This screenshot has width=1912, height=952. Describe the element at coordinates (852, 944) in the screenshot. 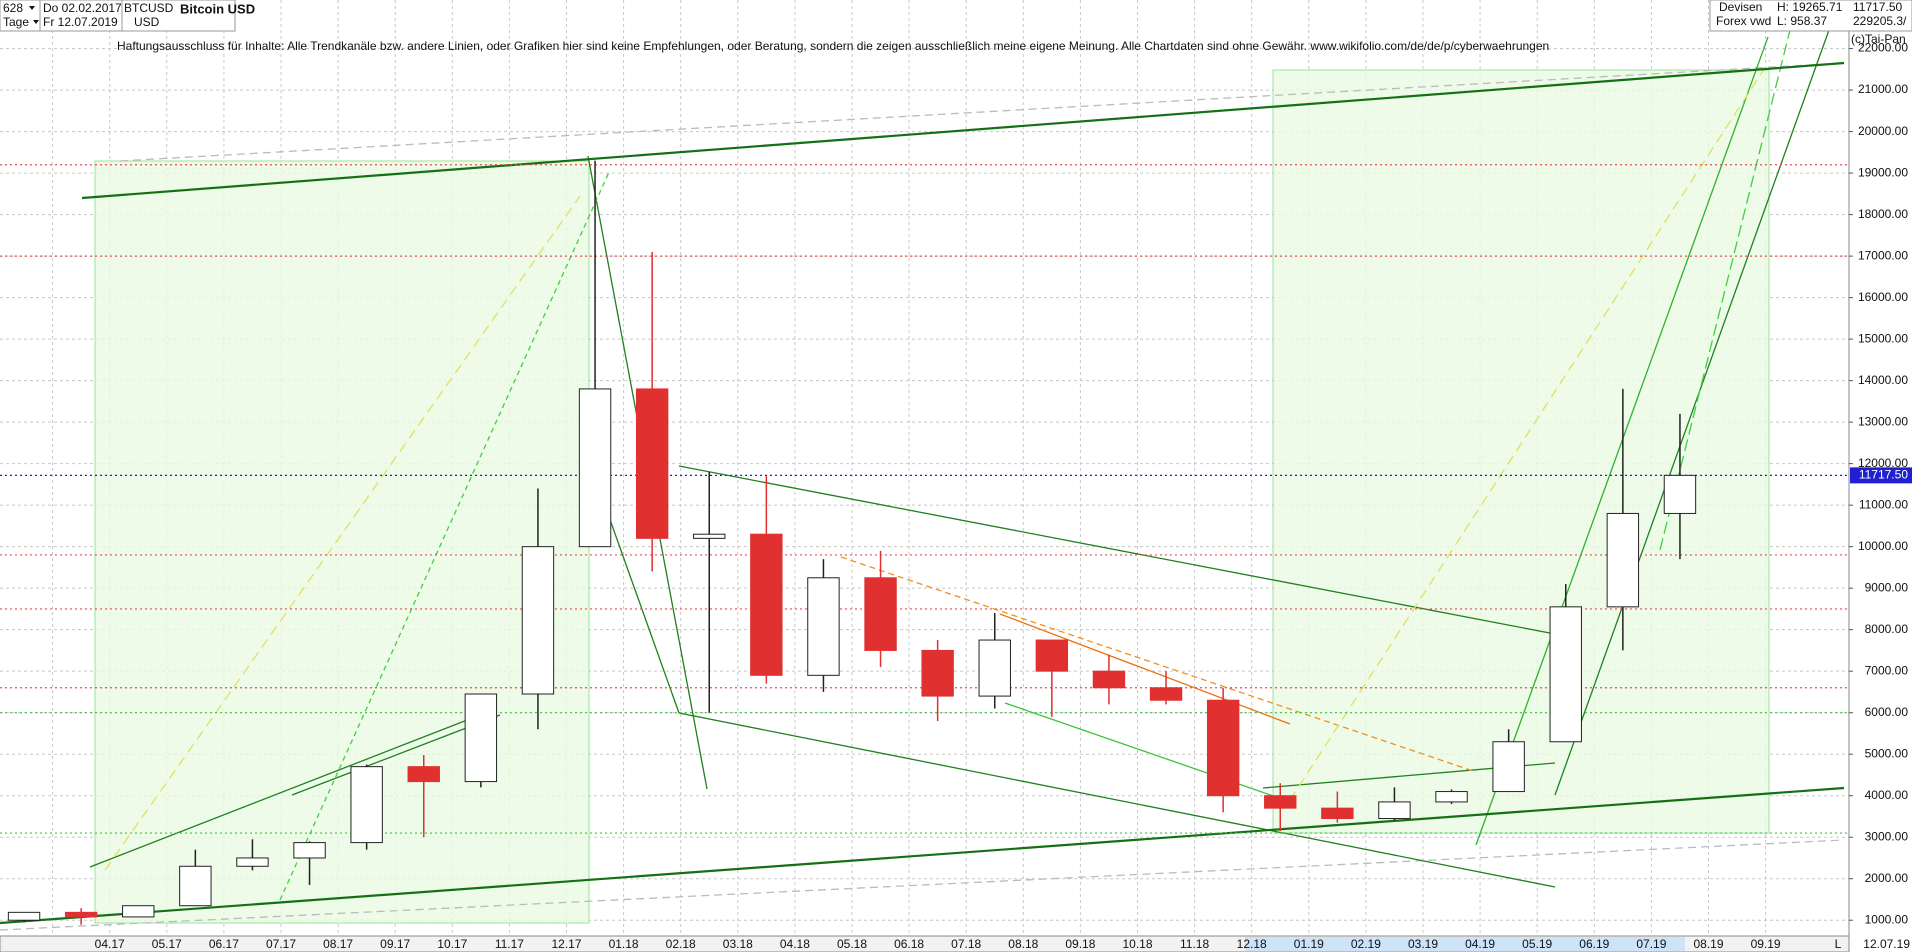

I see `x-tick-label: 05.18` at that location.